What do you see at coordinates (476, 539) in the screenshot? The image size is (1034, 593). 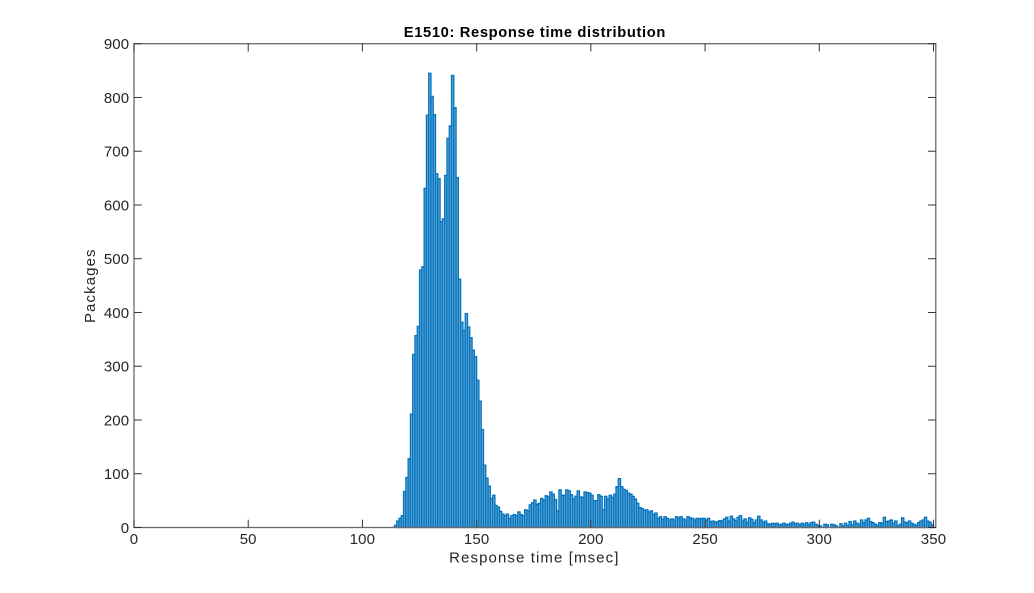 I see `svg-text: 150` at bounding box center [476, 539].